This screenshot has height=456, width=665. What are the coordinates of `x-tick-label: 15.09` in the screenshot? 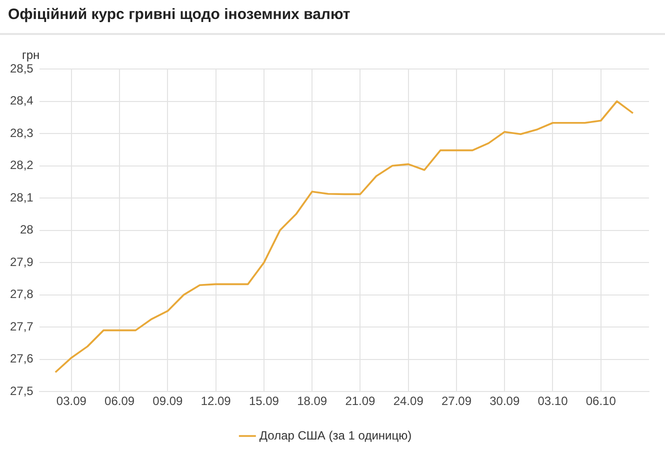 It's located at (264, 401).